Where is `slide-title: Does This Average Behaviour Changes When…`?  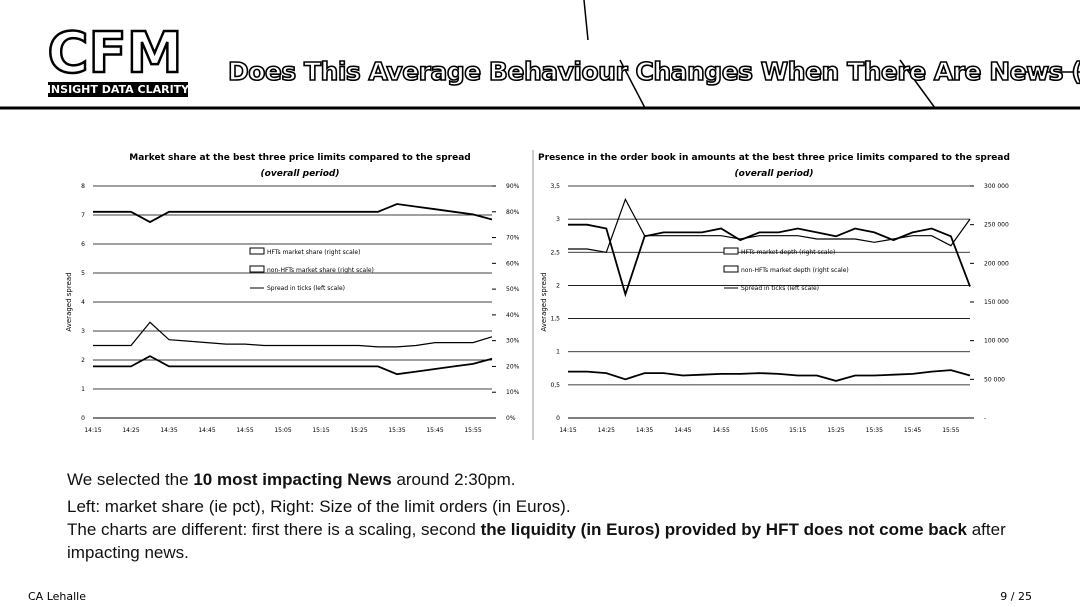 slide-title: Does This Average Behaviour Changes When… is located at coordinates (654, 71).